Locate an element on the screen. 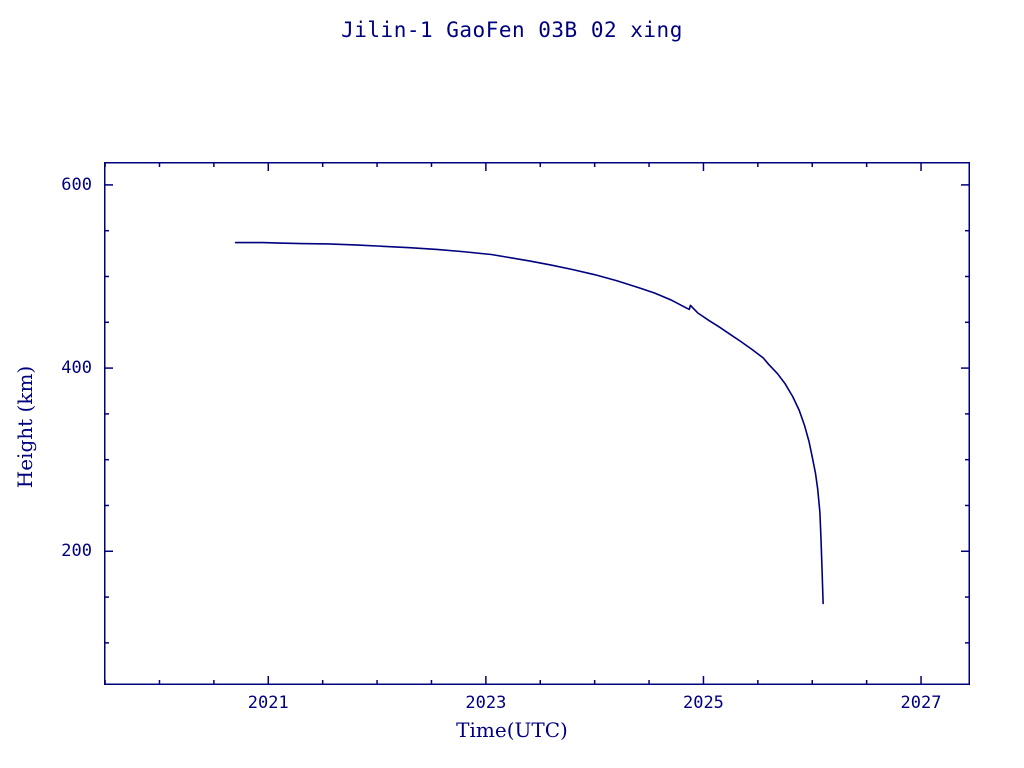  x-axis-title: Time(UTC) is located at coordinates (512, 730).